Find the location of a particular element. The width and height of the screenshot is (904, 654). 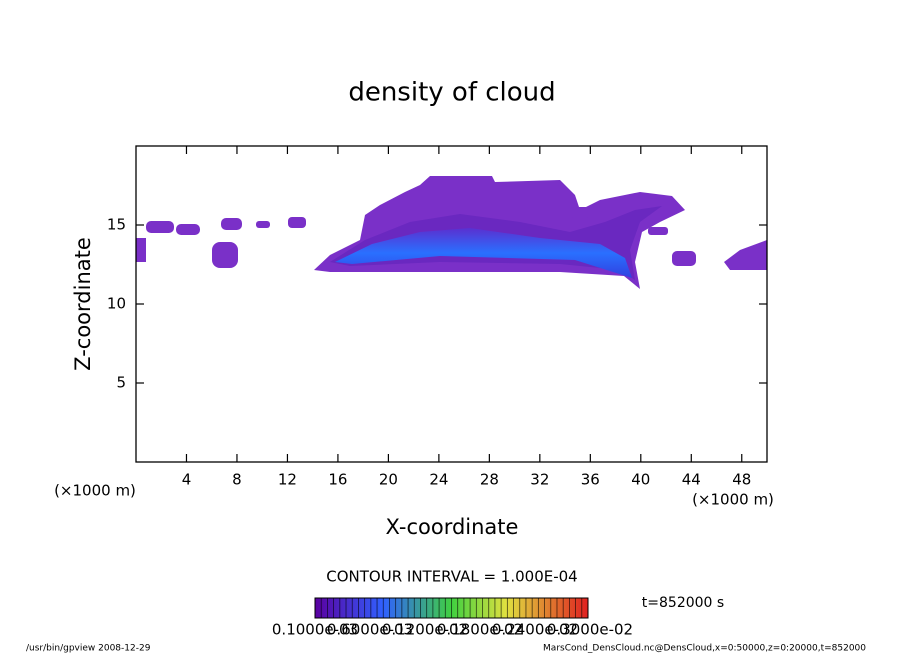

x-unit: (×1000 m) is located at coordinates (733, 500).